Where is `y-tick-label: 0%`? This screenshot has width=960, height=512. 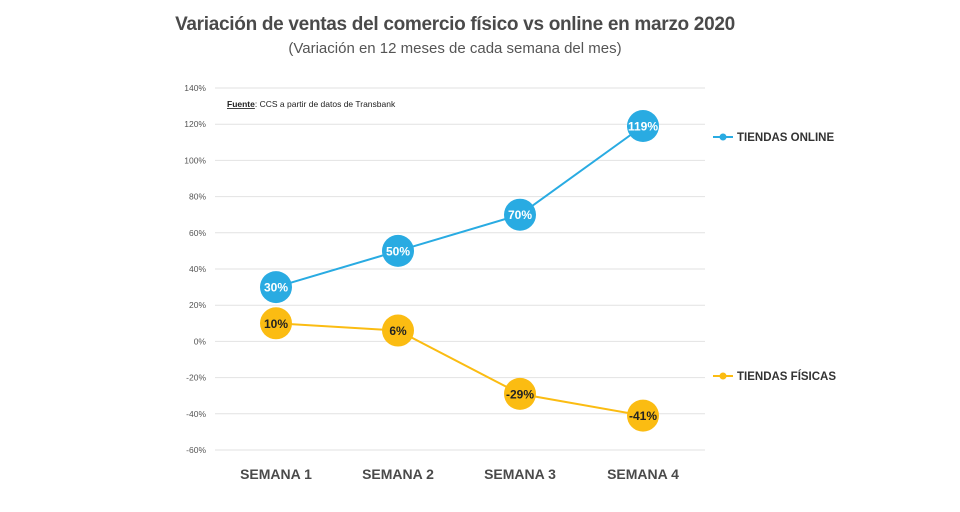 y-tick-label: 0% is located at coordinates (200, 341).